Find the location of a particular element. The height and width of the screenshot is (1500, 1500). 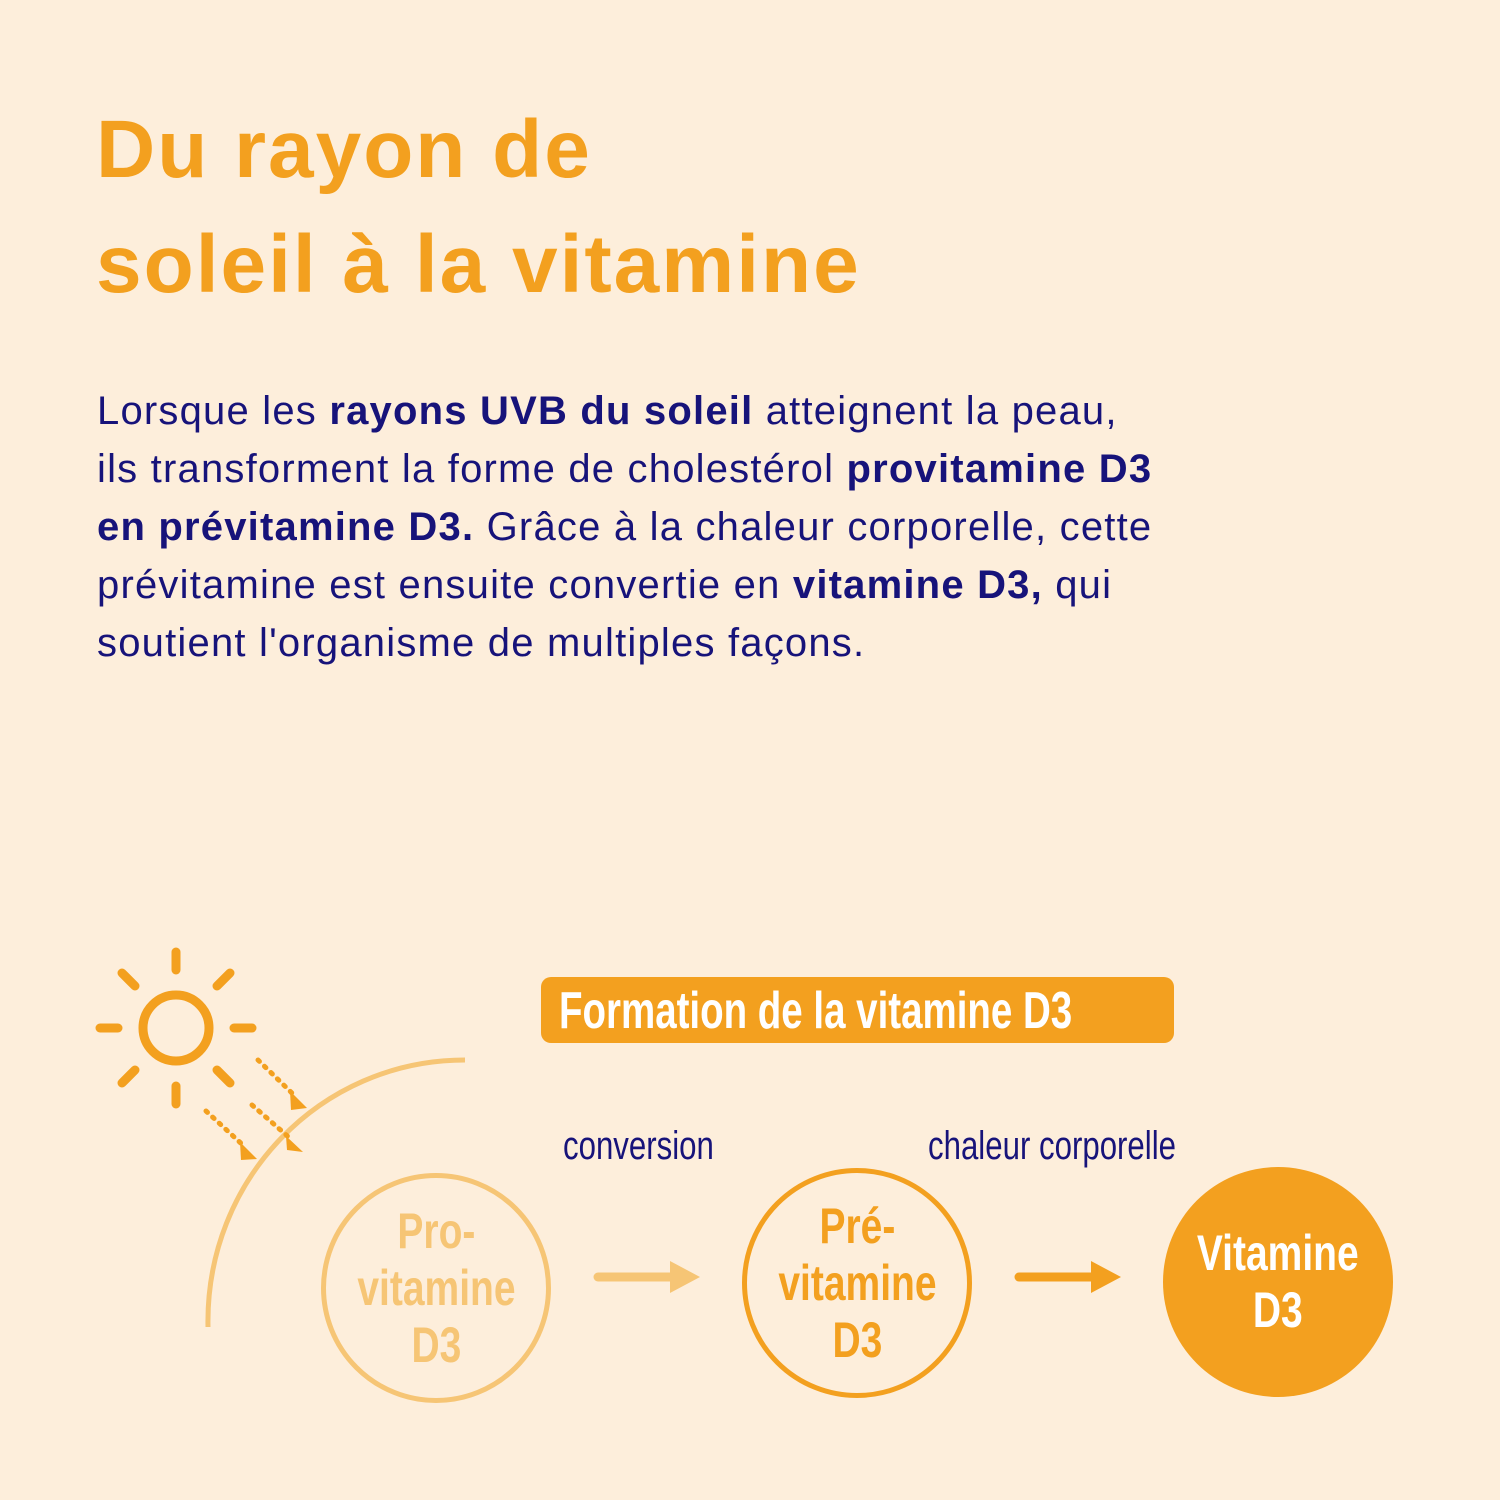

node-text: Pro- is located at coordinates (435, 1230).